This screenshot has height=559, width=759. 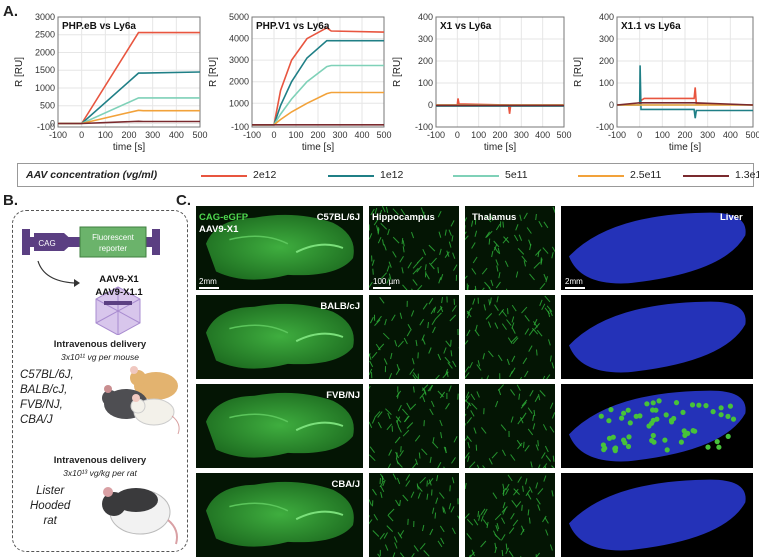 What do you see at coordinates (50, 506) in the screenshot?
I see `rat-label-line: Hooded` at bounding box center [50, 506].